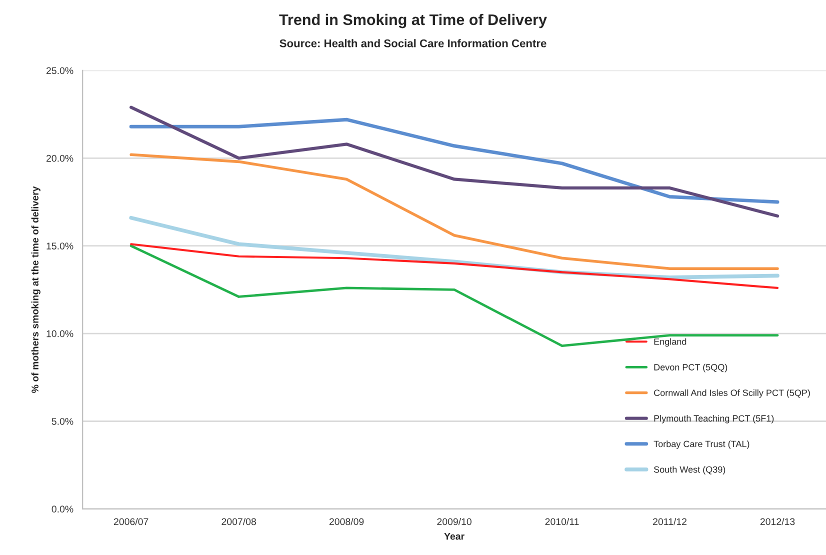 The image size is (826, 555). What do you see at coordinates (60, 334) in the screenshot?
I see `y-tick-label: 10.0%` at bounding box center [60, 334].